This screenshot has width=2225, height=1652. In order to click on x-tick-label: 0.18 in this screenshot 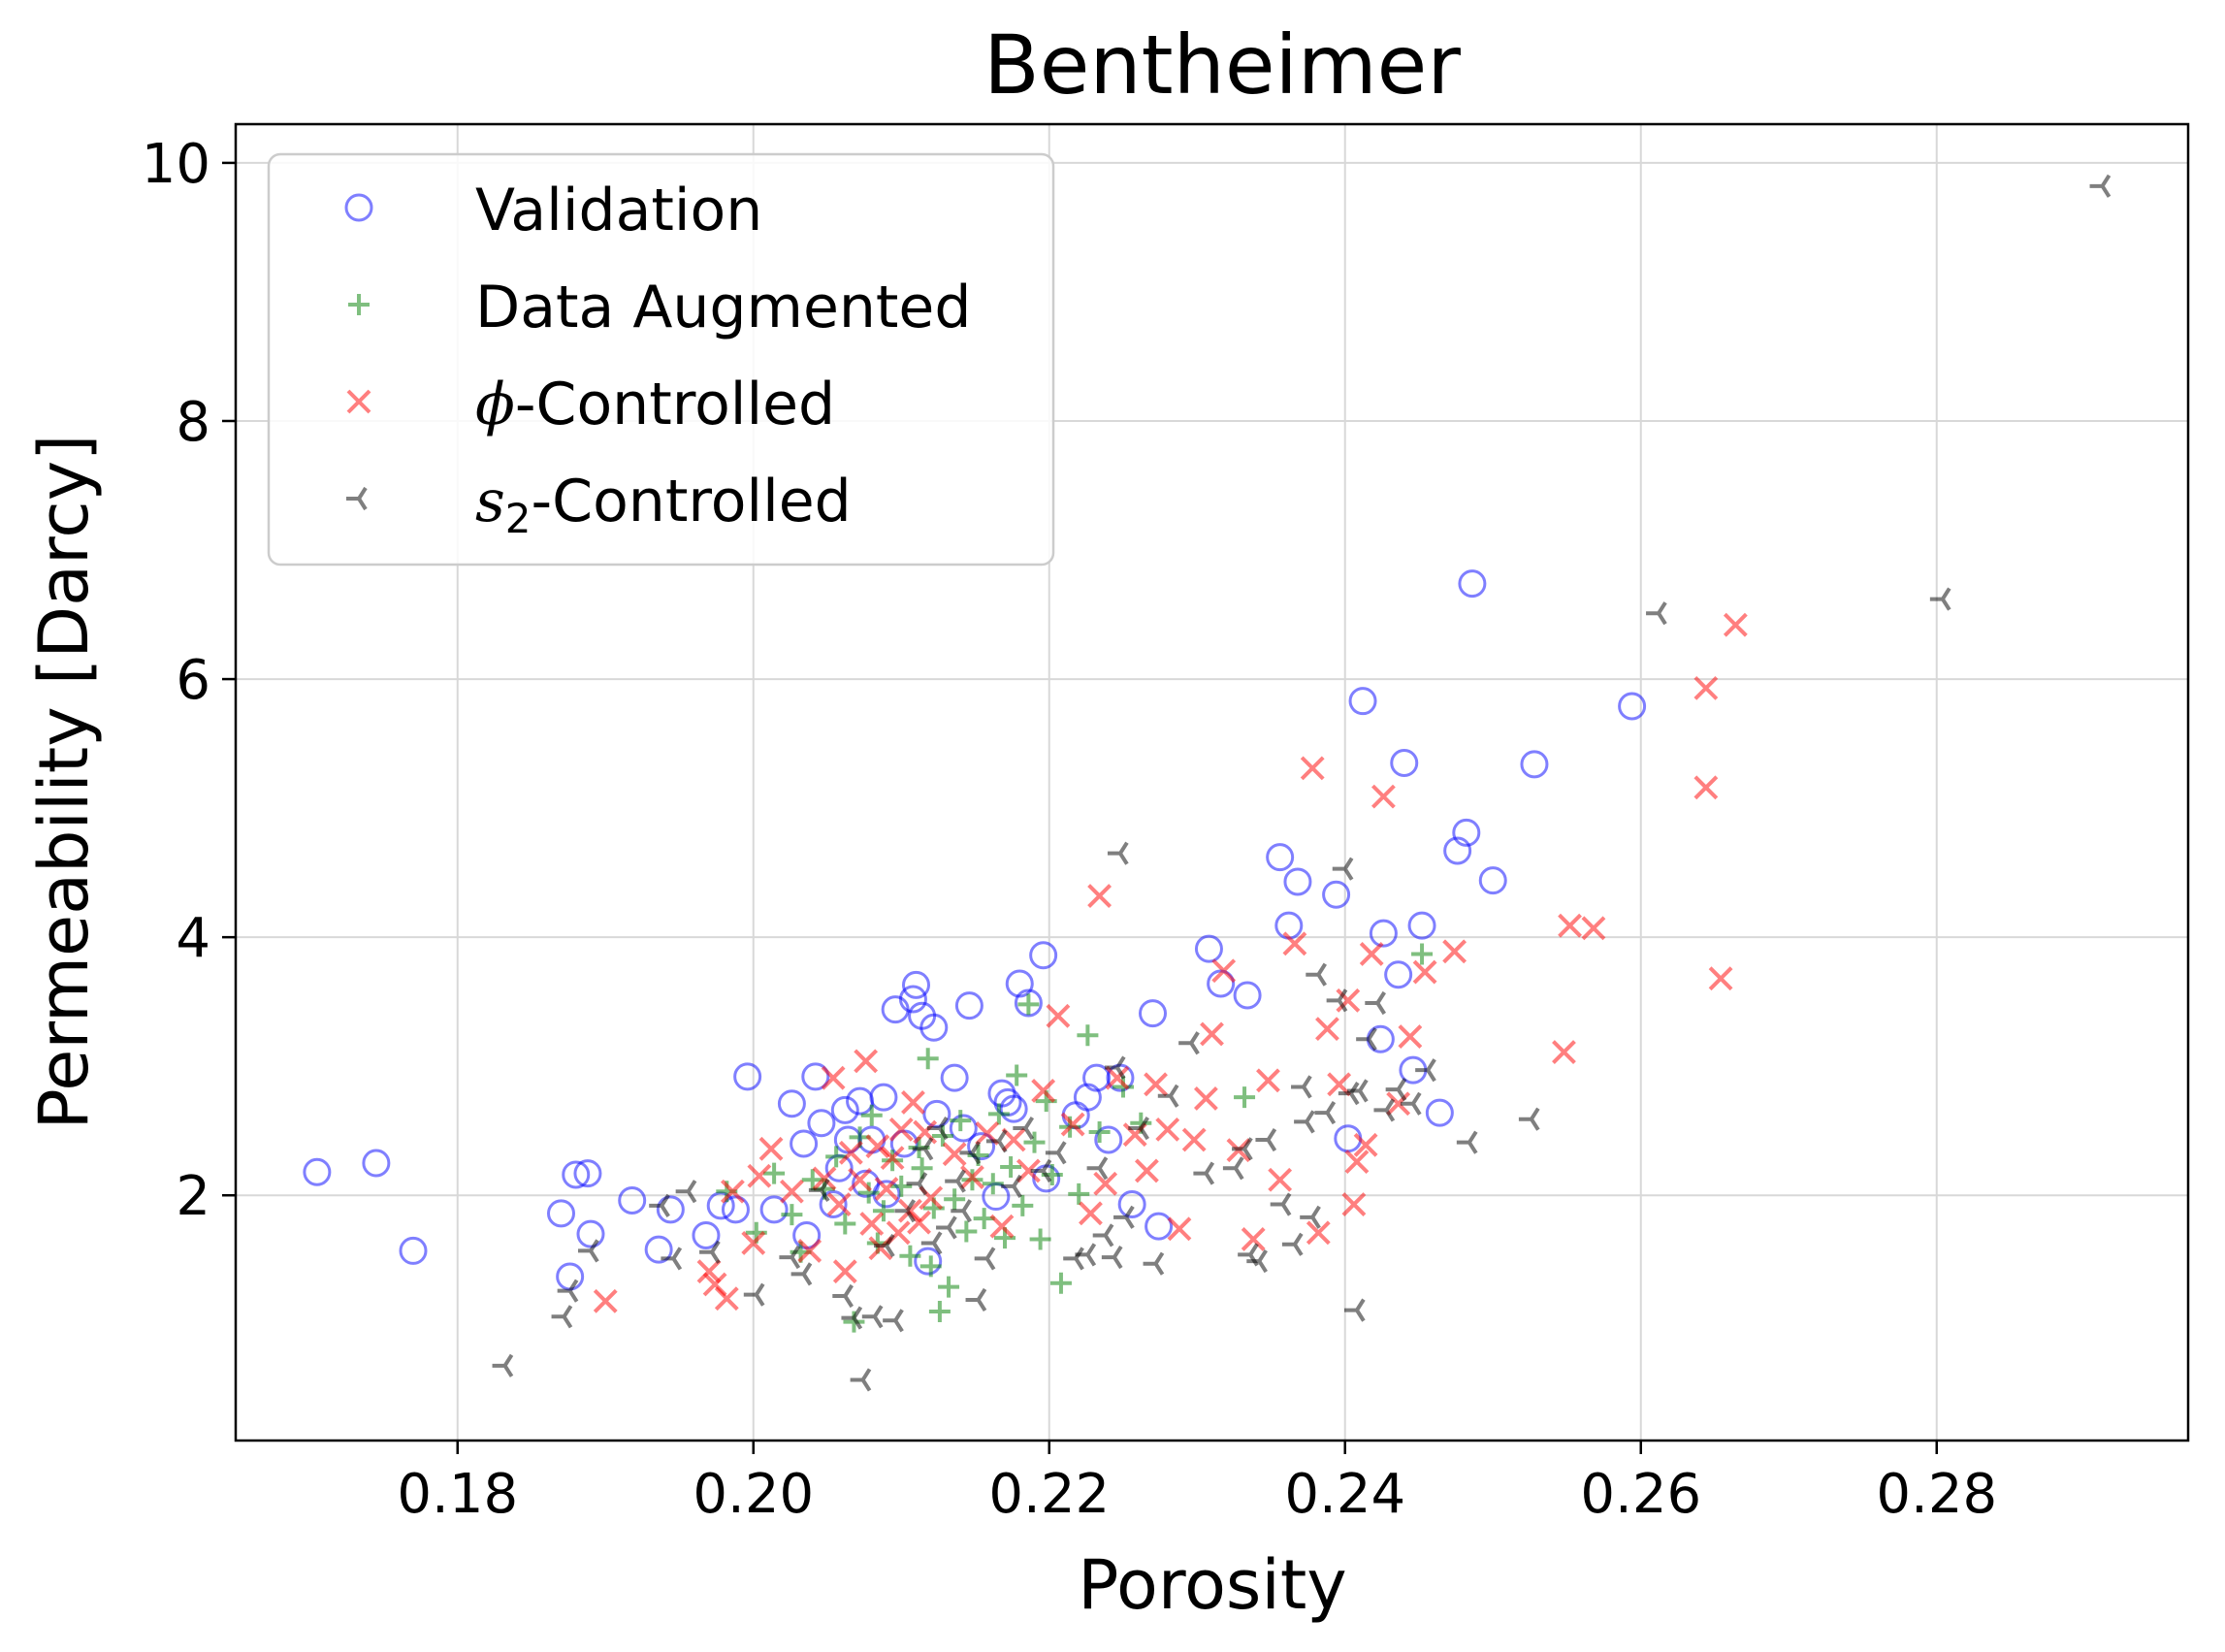, I will do `click(458, 1494)`.